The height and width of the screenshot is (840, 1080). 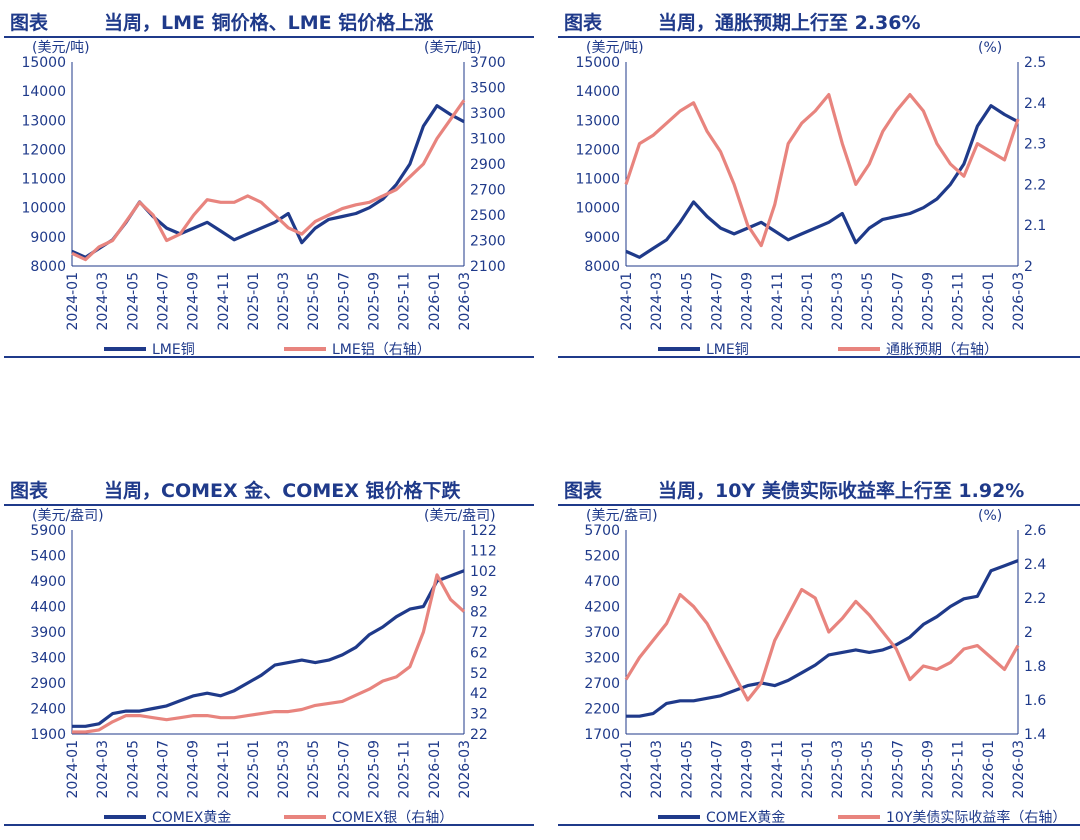 I want to click on right-tick-label: 112, so click(x=483, y=551).